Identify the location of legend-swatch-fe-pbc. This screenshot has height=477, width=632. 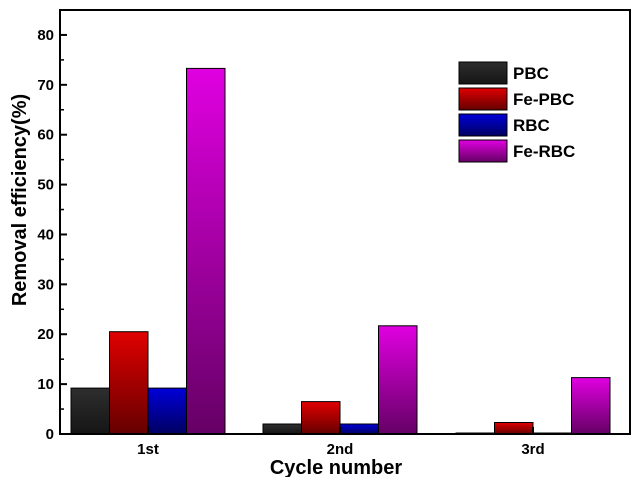
(483, 99).